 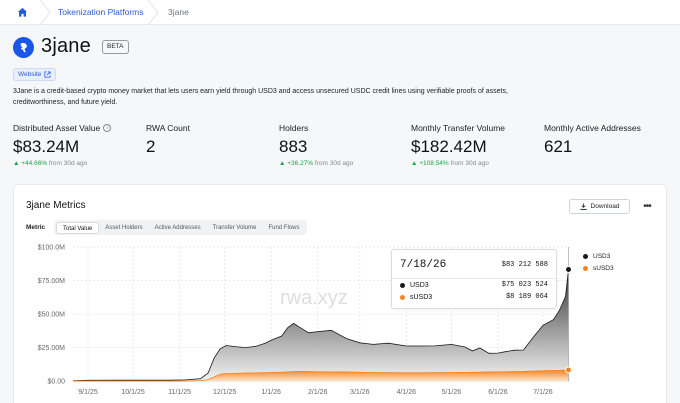 What do you see at coordinates (51, 281) in the screenshot?
I see `y-tick-label: $75.00M` at bounding box center [51, 281].